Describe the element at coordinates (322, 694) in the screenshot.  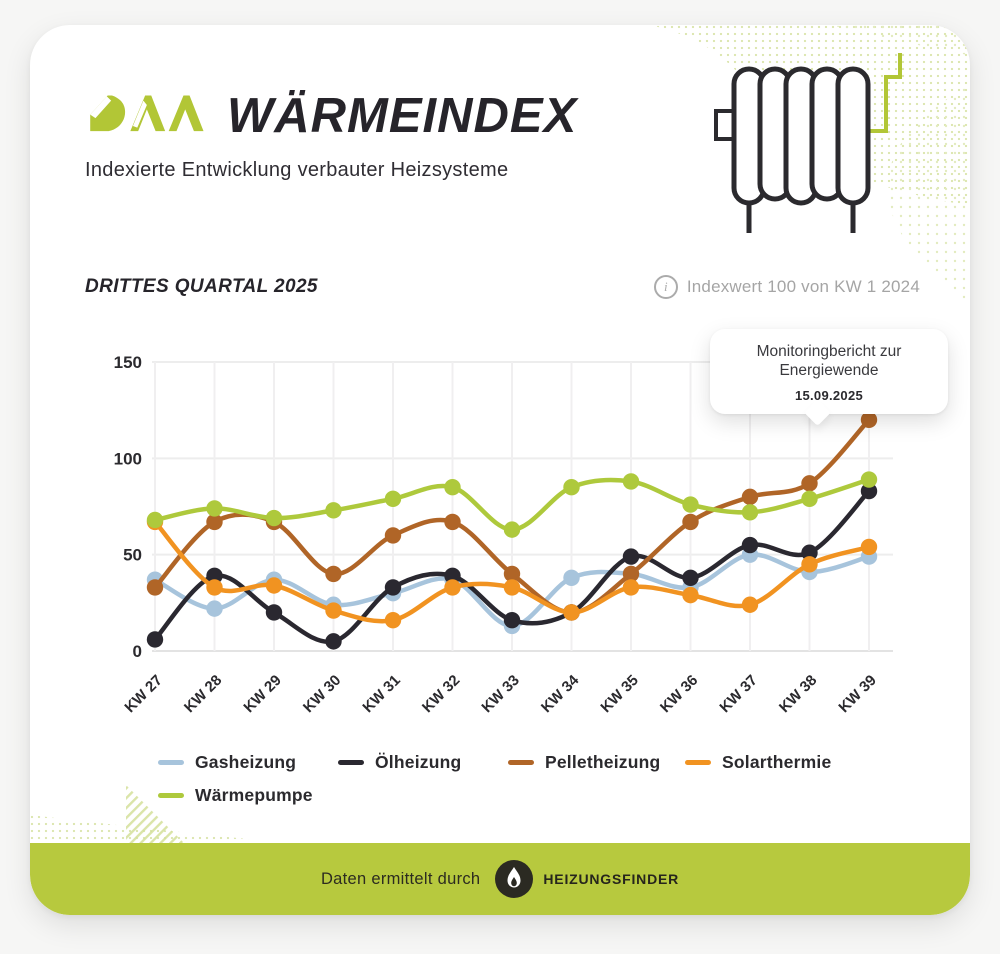
I see `x-tick-label: KW 30` at that location.